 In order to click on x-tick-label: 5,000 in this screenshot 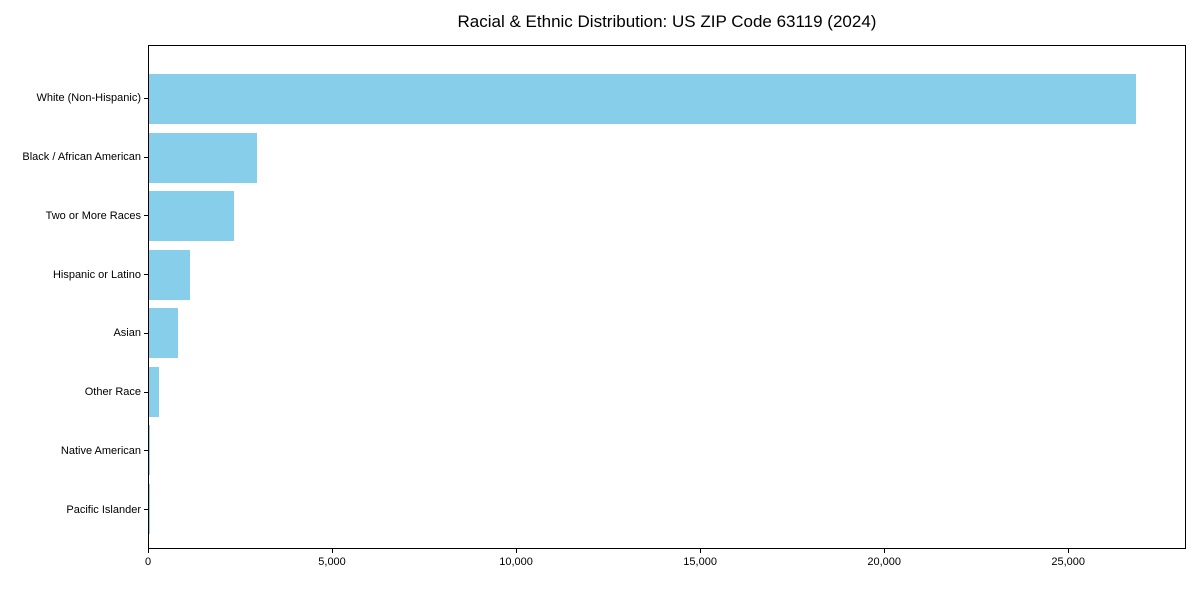, I will do `click(332, 562)`.